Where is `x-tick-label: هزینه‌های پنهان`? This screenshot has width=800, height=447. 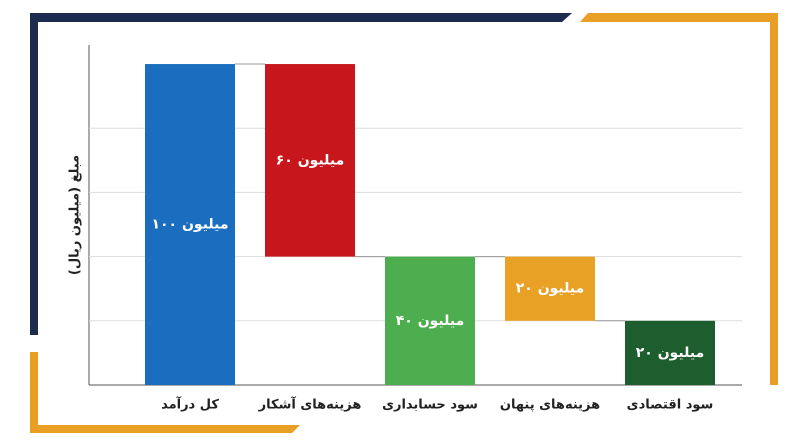
x-tick-label: هزینه‌های پنهان is located at coordinates (550, 405).